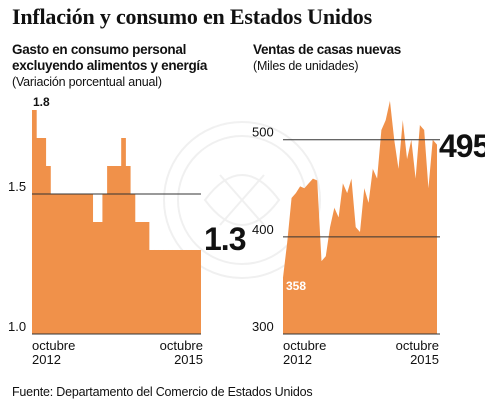  Describe the element at coordinates (99, 49) in the screenshot. I see `left-chart-subtitle-line-1: Gasto en consumo personal` at that location.